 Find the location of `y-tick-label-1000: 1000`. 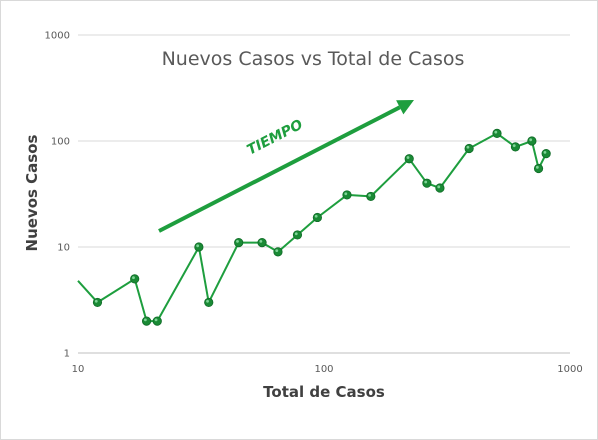

y-tick-label-1000: 1000 is located at coordinates (57, 36).